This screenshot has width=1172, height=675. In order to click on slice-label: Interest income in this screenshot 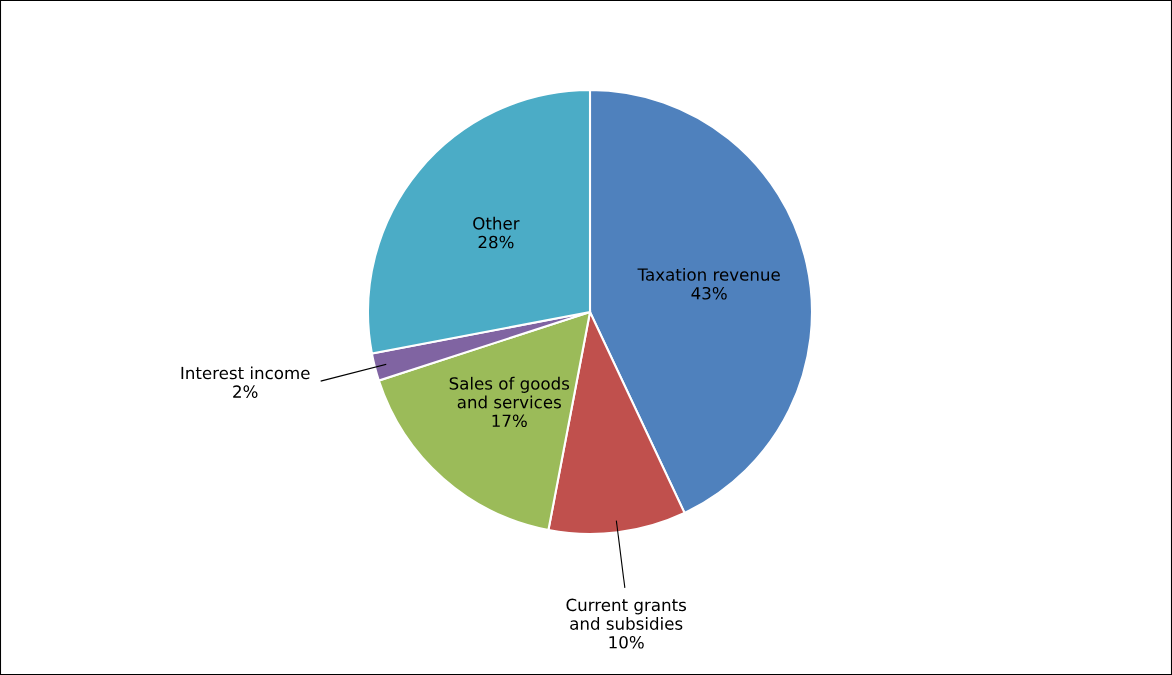, I will do `click(245, 373)`.